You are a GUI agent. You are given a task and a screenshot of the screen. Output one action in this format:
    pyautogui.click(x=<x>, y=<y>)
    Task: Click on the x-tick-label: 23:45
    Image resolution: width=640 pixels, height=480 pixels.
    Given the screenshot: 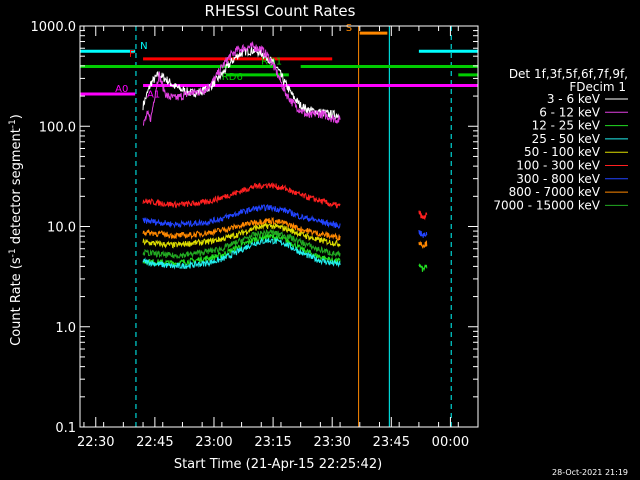 What is the action you would take?
    pyautogui.click(x=391, y=442)
    